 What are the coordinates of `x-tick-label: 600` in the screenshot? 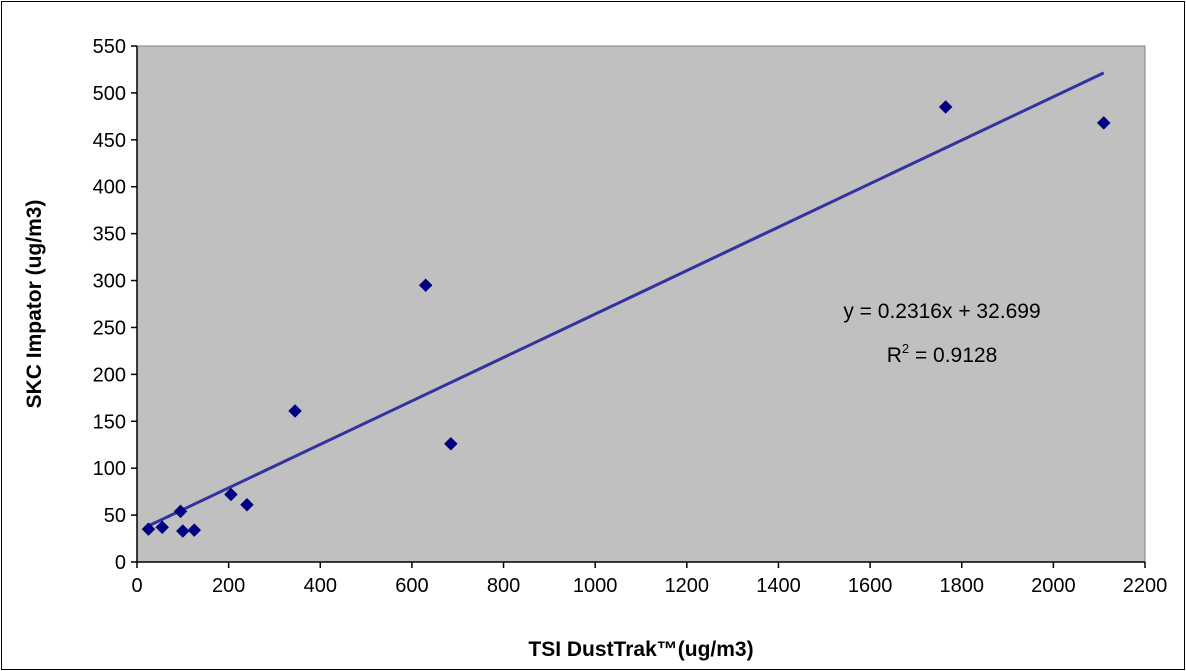 It's located at (411, 586).